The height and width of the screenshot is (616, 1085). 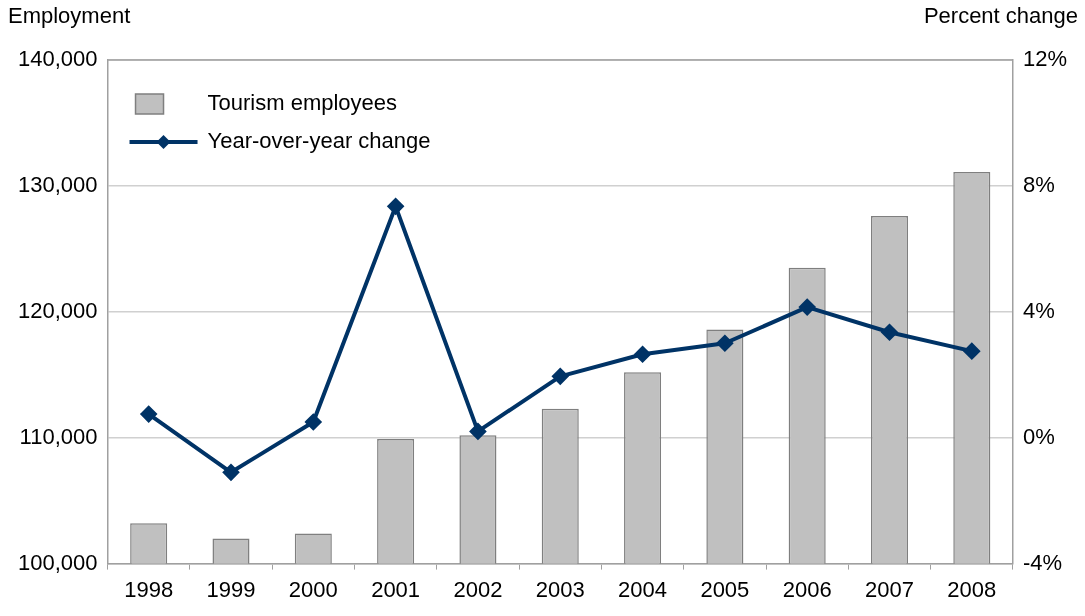 What do you see at coordinates (1042, 562) in the screenshot?
I see `y2-tick-label: -4%` at bounding box center [1042, 562].